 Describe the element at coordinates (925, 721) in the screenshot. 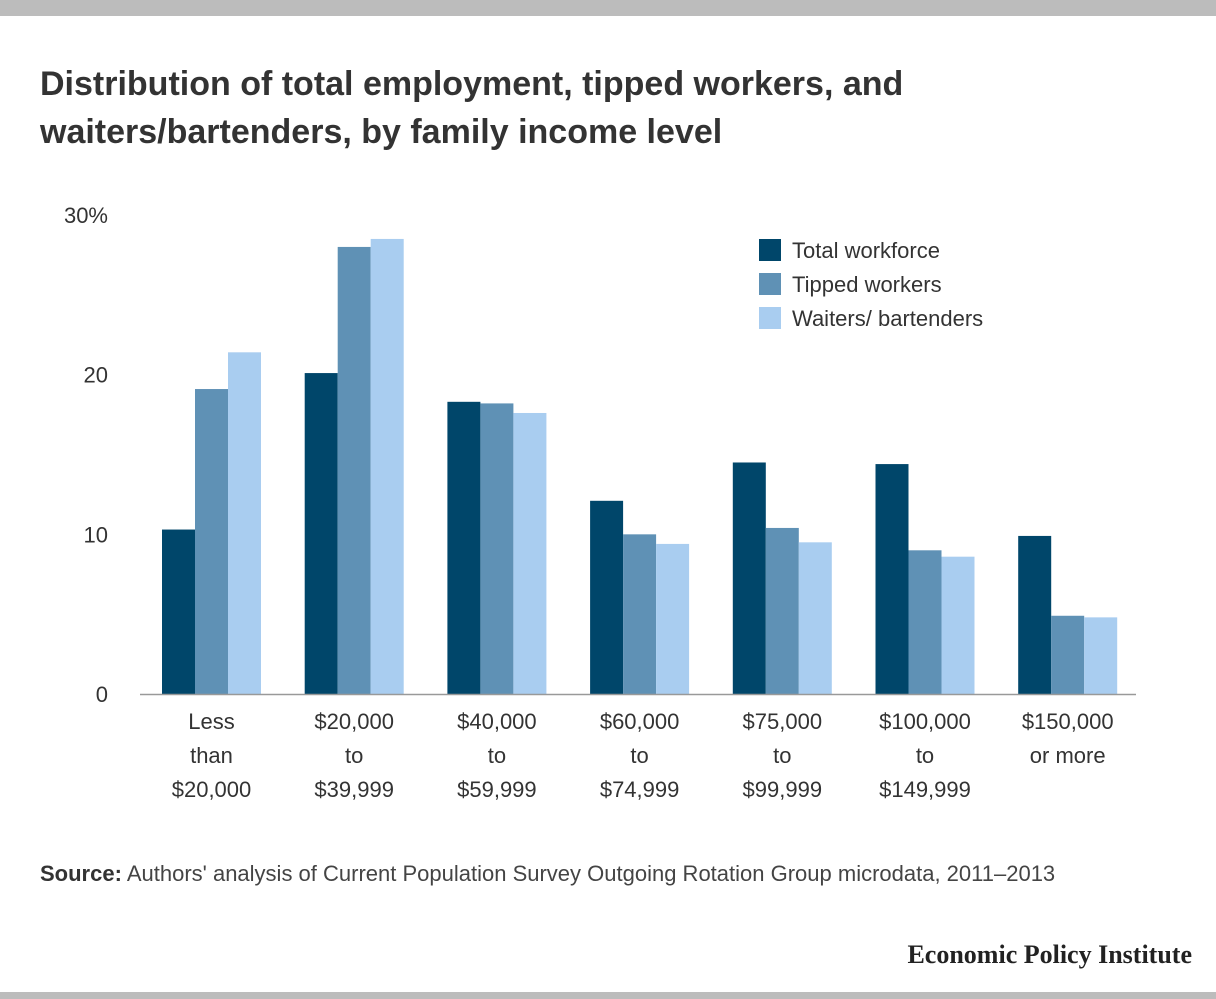

I see `x-category-label: $100,000` at that location.